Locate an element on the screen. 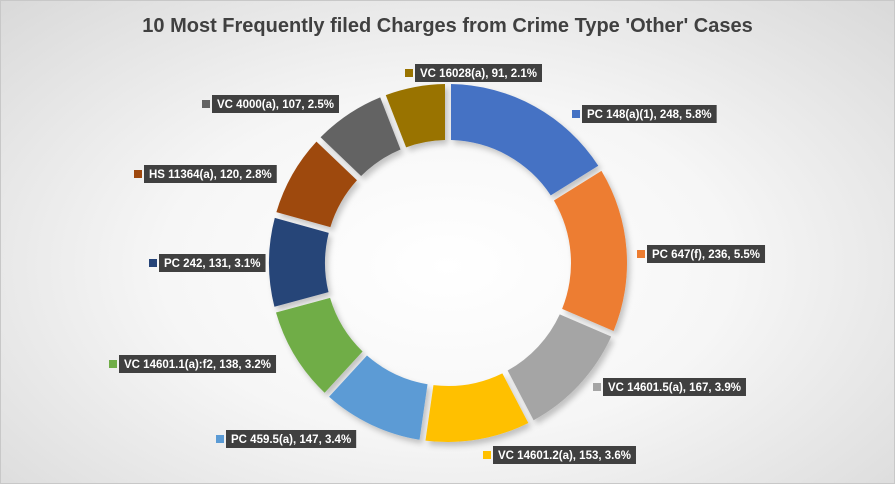  data-label: PC 148(a)(1), 248, 5.8% is located at coordinates (644, 114).